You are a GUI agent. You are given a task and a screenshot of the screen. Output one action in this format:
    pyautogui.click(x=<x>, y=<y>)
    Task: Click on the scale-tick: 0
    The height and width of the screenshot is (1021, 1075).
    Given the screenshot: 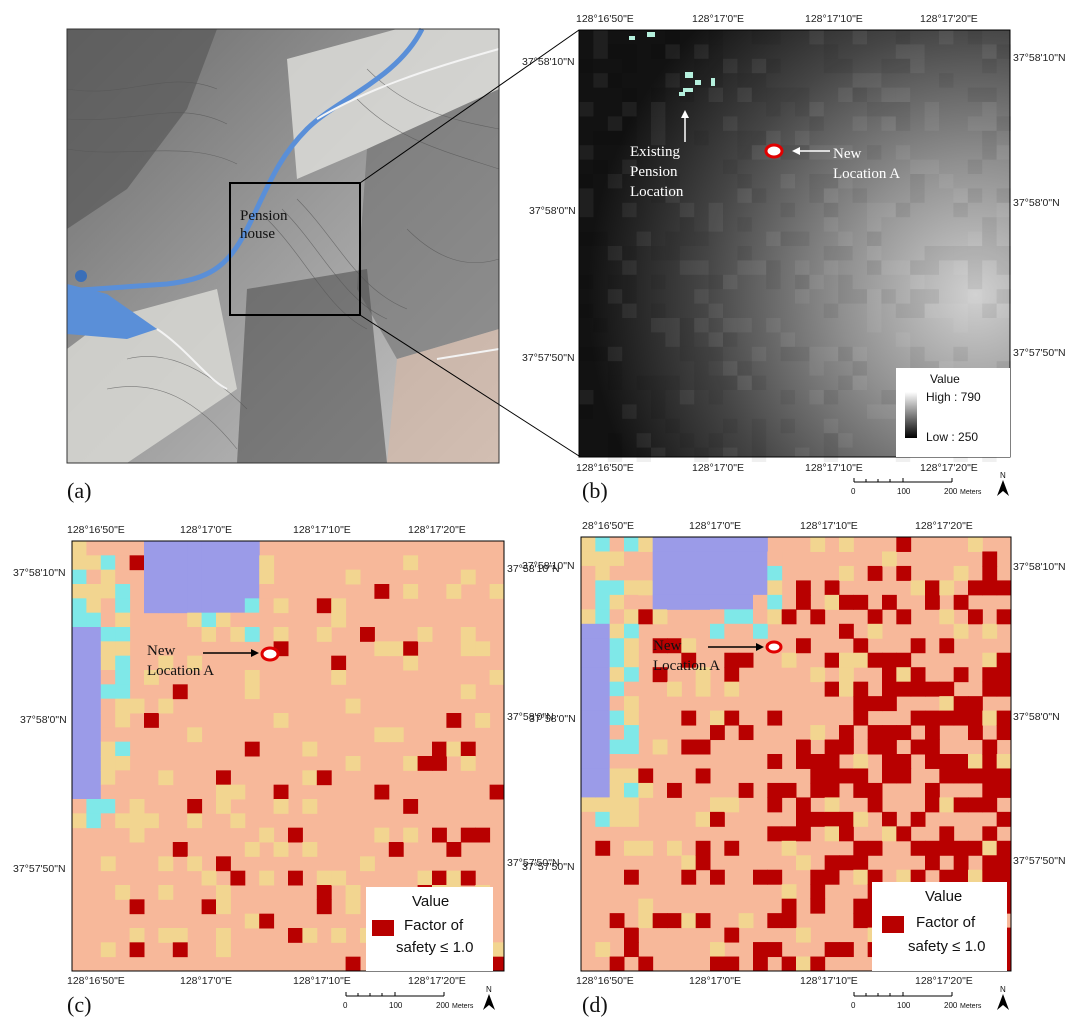 What is the action you would take?
    pyautogui.click(x=345, y=1005)
    